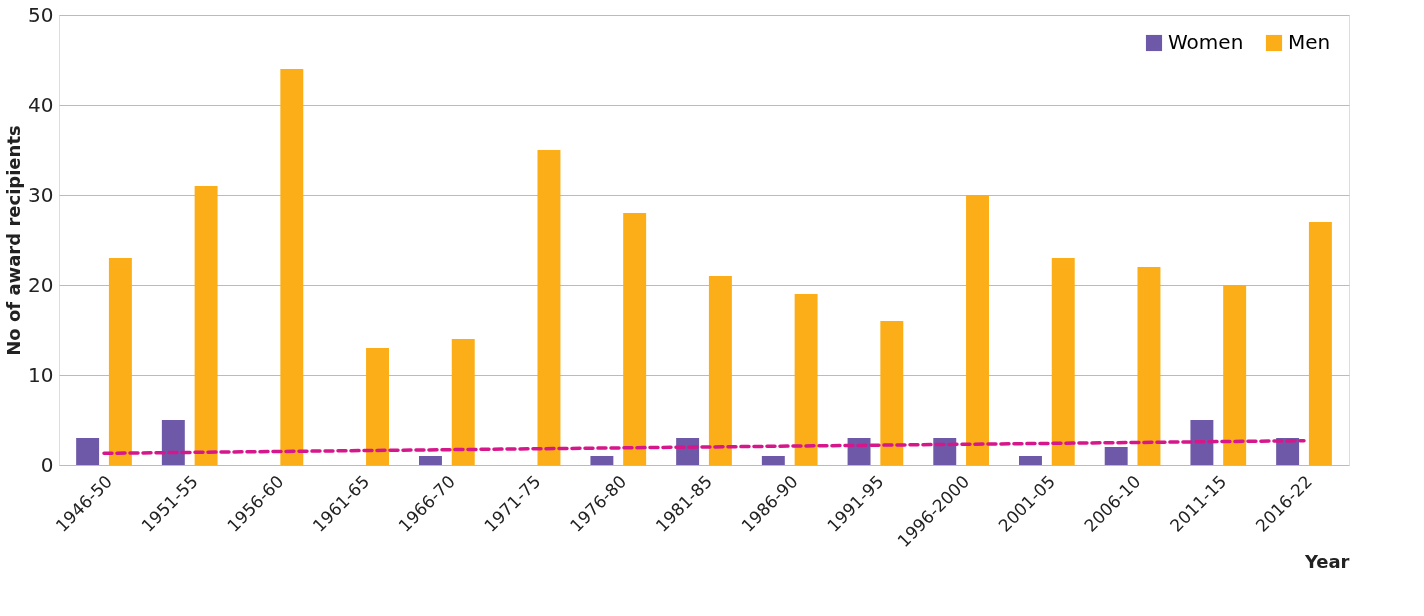 This screenshot has width=1424, height=616. I want to click on x-axis-title: Year, so click(1326, 562).